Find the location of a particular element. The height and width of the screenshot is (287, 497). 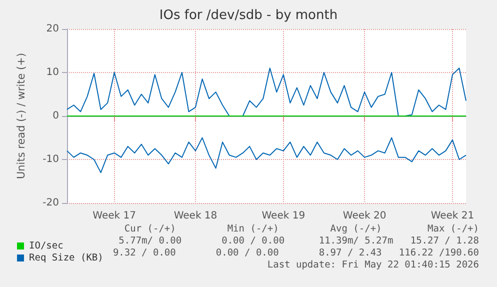

text: 5.77m/ 0.00 0.00 / 0.00 11.39m/ 5.27m 15.27 / 1.28 is located at coordinates (299, 241).